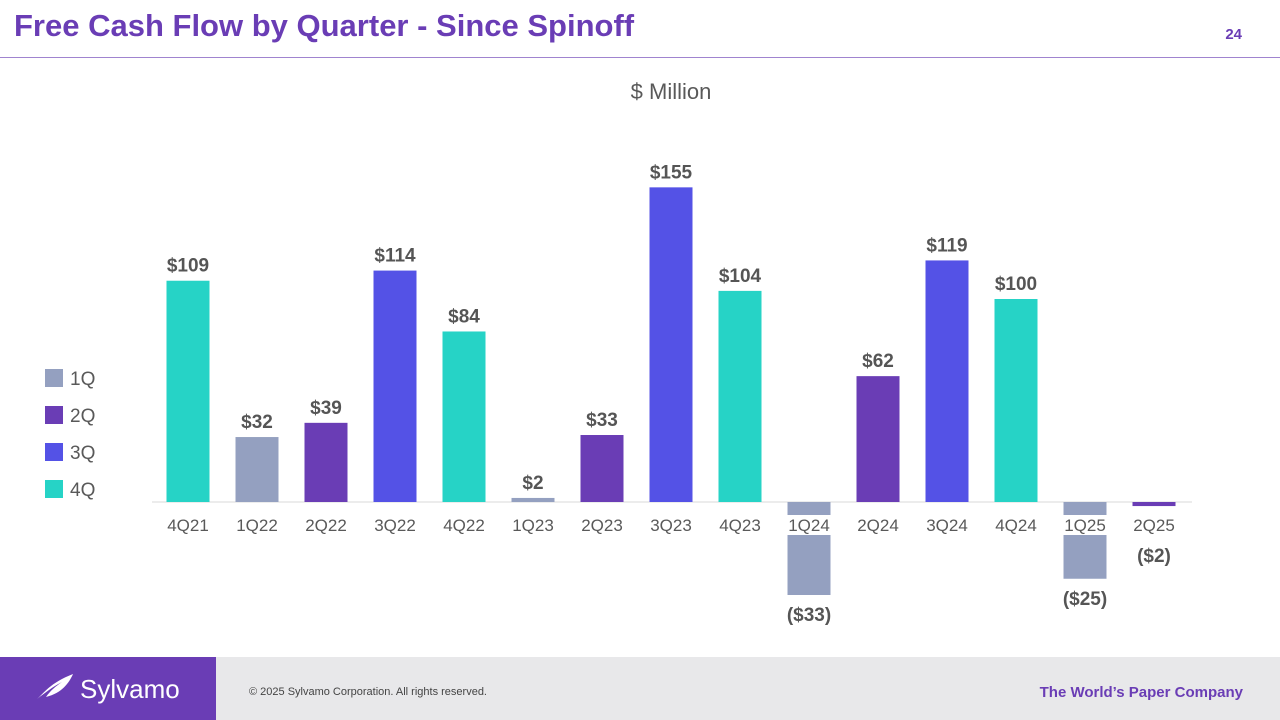 The image size is (1280, 720). What do you see at coordinates (809, 525) in the screenshot?
I see `category-label-1q24: 1Q24` at bounding box center [809, 525].